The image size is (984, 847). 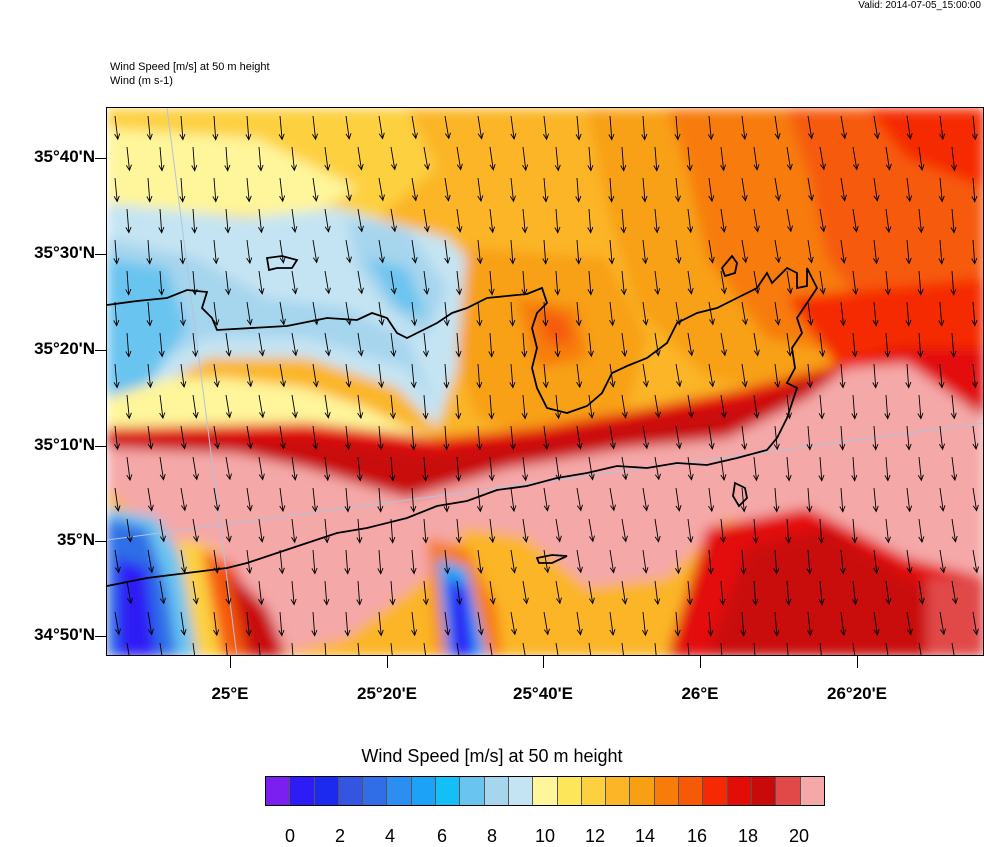 What do you see at coordinates (645, 836) in the screenshot?
I see `colorbar-label: 14` at bounding box center [645, 836].